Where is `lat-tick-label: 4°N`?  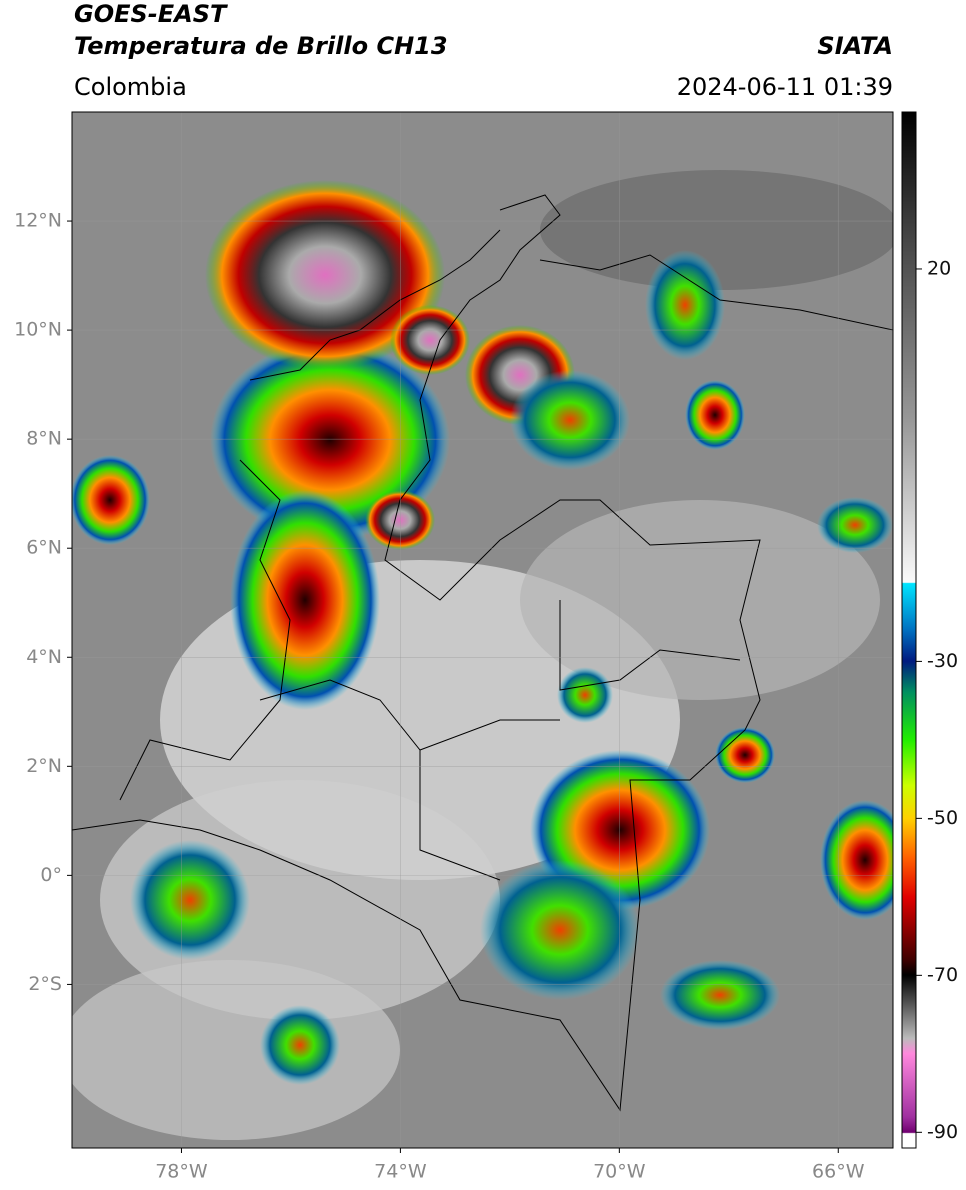 lat-tick-label: 4°N is located at coordinates (44, 657).